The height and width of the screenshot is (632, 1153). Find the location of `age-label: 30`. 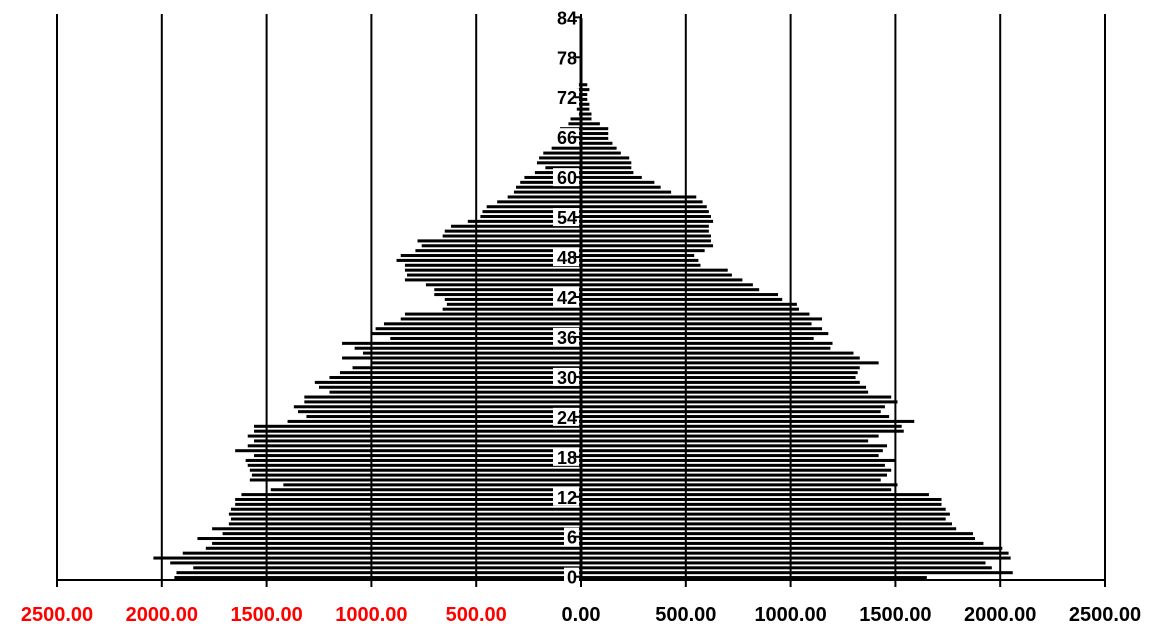

age-label: 30 is located at coordinates (567, 378).